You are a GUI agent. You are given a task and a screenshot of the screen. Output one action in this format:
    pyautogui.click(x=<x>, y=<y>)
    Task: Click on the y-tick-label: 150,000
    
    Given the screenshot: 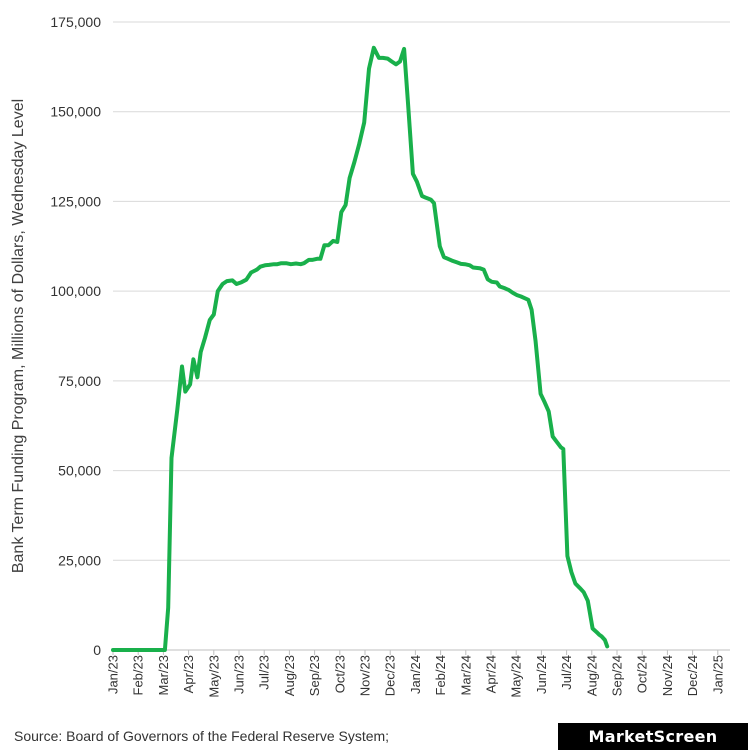 What is the action you would take?
    pyautogui.click(x=75, y=112)
    